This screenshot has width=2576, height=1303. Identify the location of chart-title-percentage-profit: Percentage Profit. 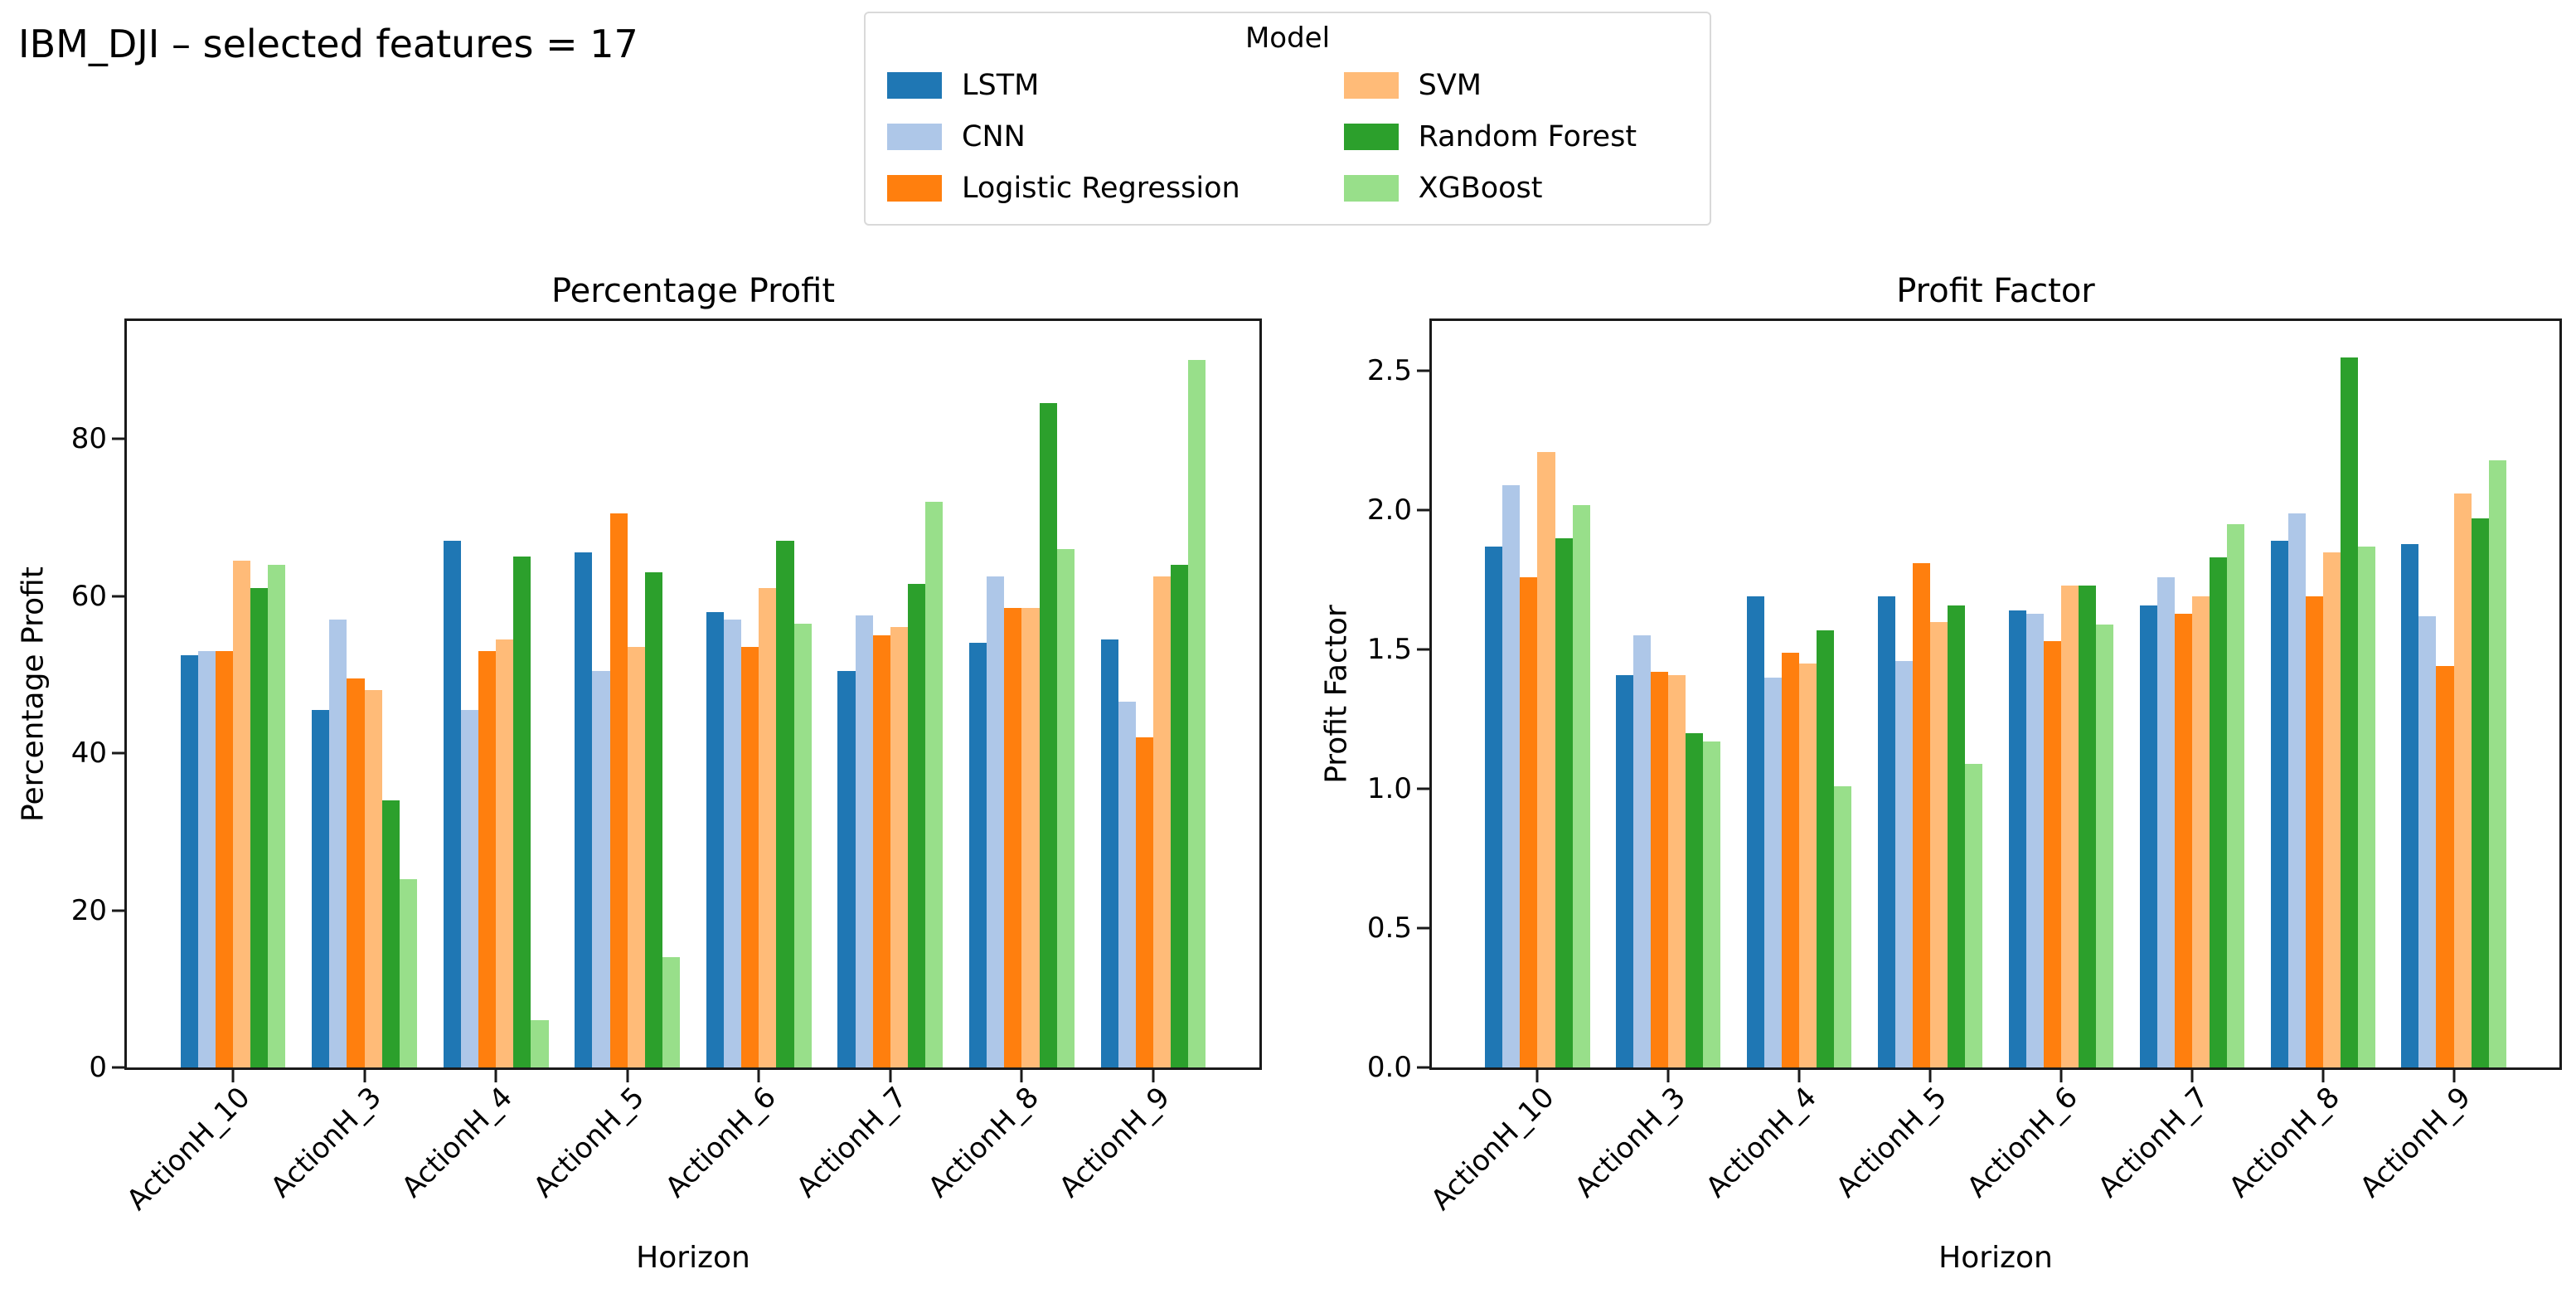
(693, 291).